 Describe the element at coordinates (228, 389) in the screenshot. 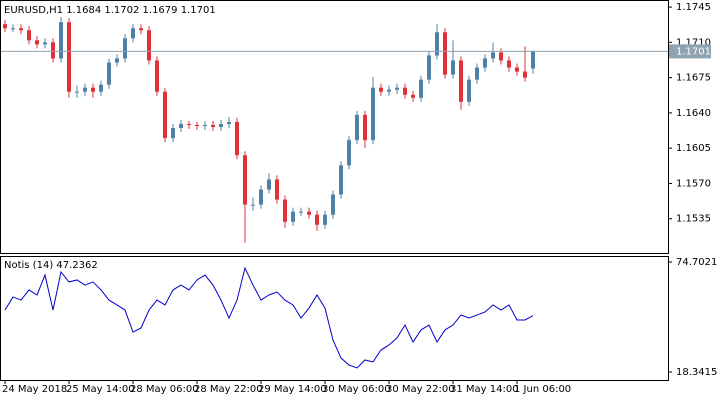

I see `x-tick-label: 28 May 22:00` at that location.